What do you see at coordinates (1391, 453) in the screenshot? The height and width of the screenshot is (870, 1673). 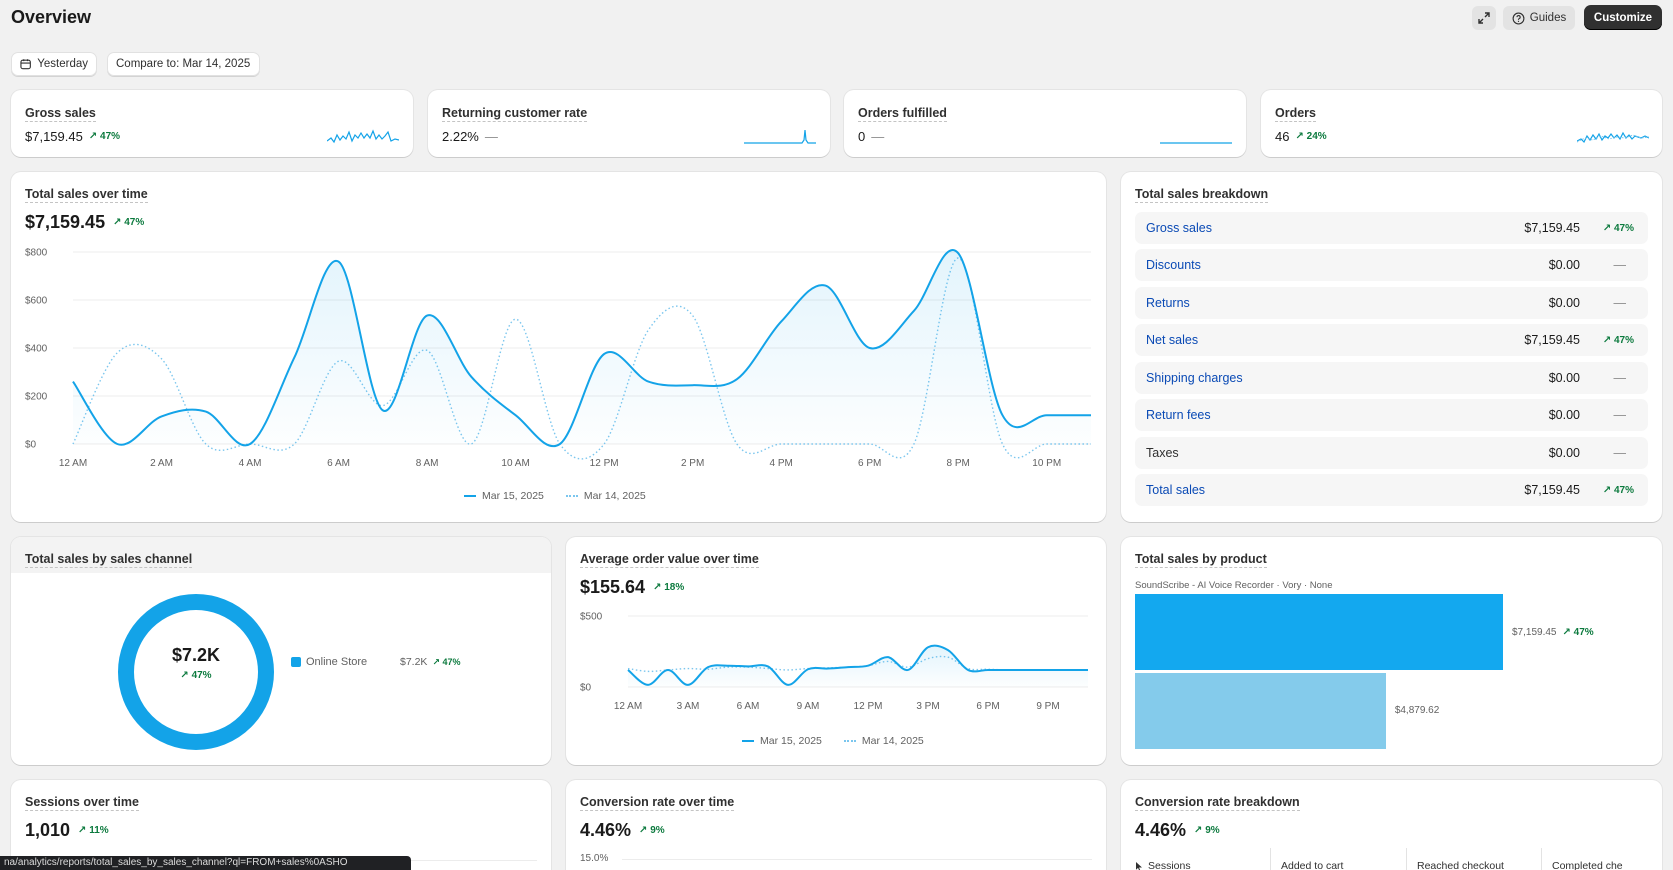 I see `breakdown-row: Taxes $0.00 —` at bounding box center [1391, 453].